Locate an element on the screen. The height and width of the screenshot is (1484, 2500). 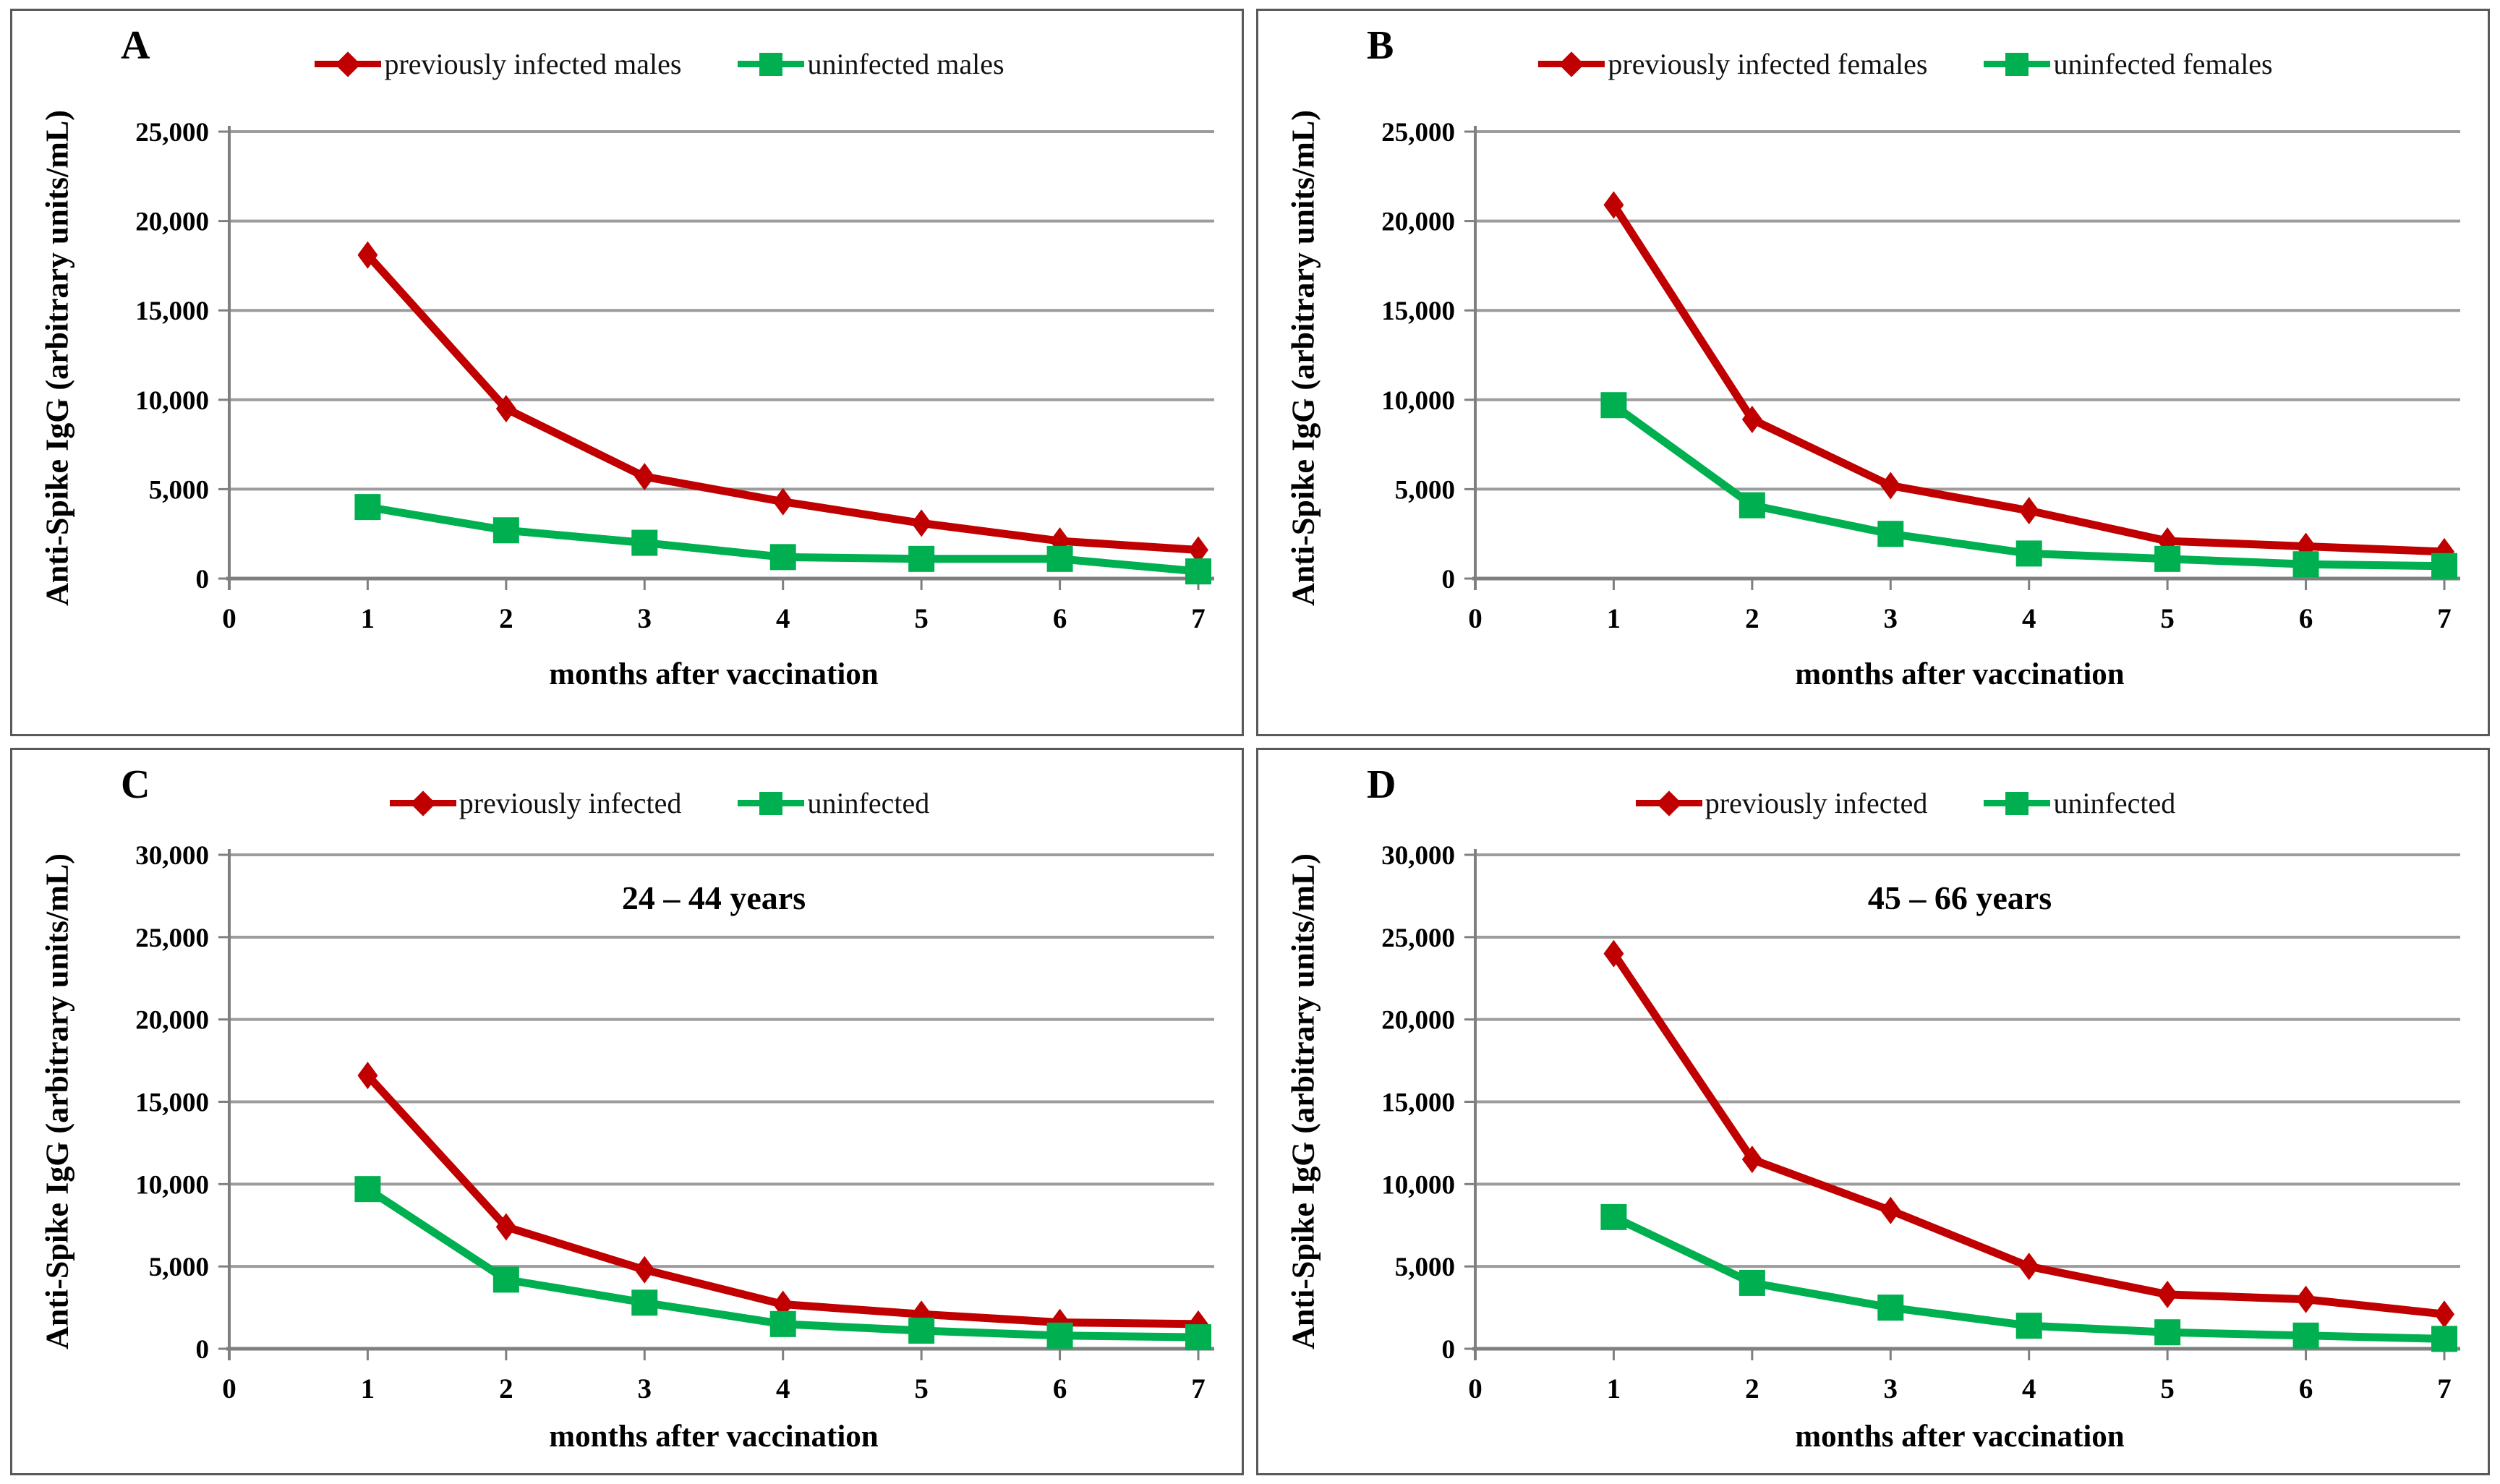
panel-c-legend: previously infected uninfected is located at coordinates (659, 803).